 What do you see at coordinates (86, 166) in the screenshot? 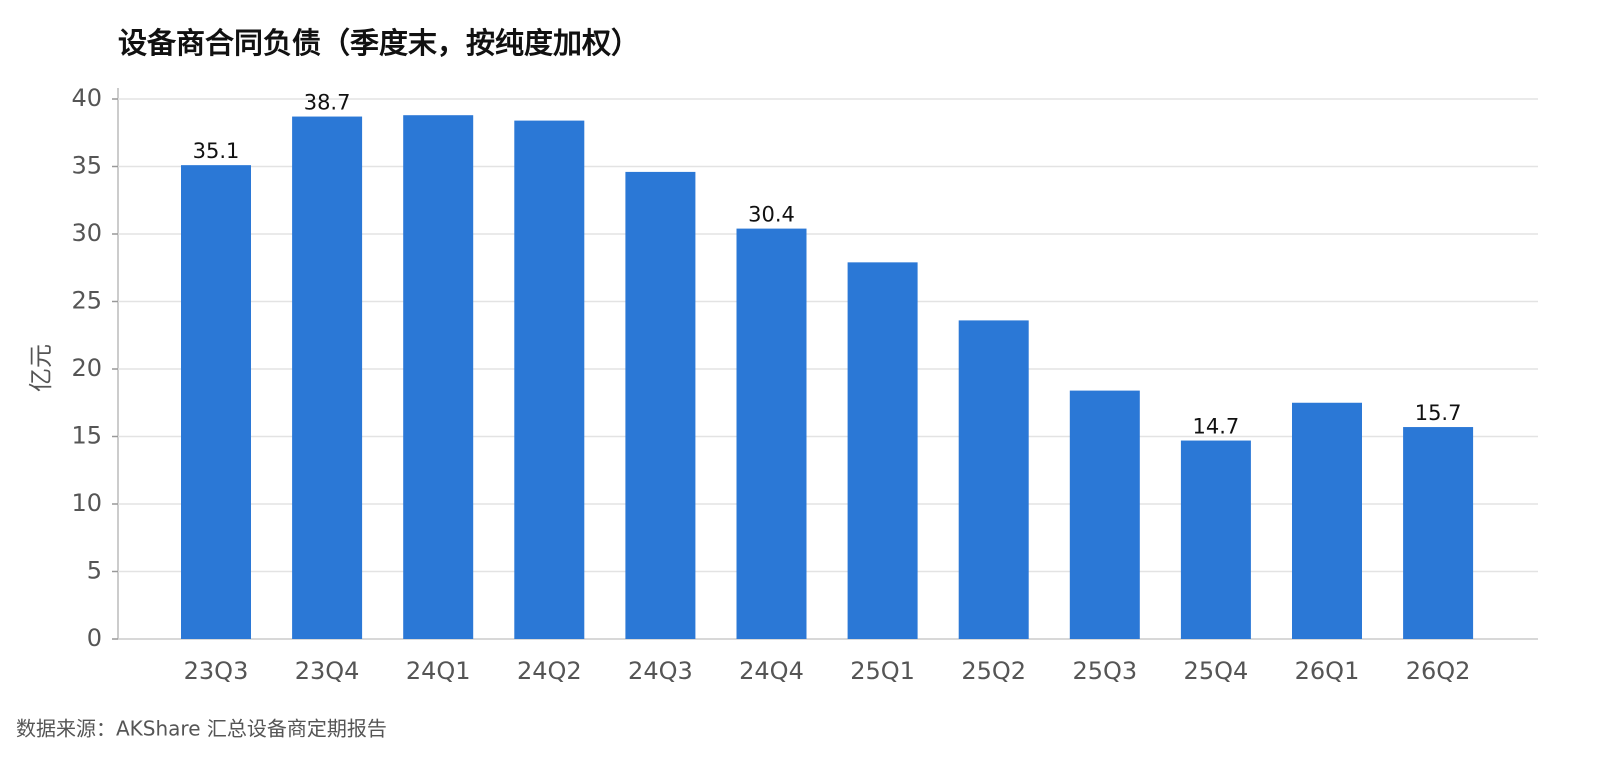
I see `y-tick-label: 35` at bounding box center [86, 166].